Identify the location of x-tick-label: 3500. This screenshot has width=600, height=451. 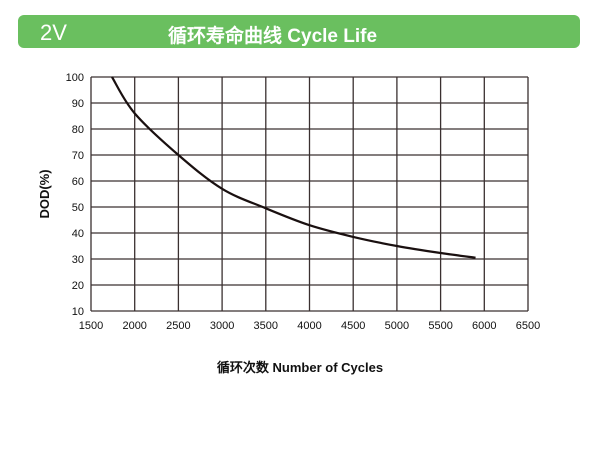
(266, 326).